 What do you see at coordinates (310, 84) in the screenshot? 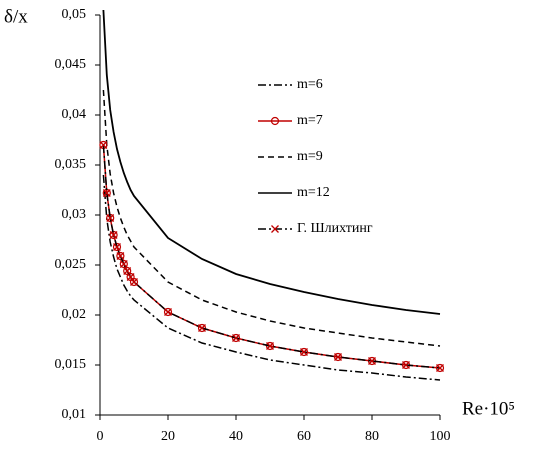
I see `legend-label: m=6` at bounding box center [310, 84].